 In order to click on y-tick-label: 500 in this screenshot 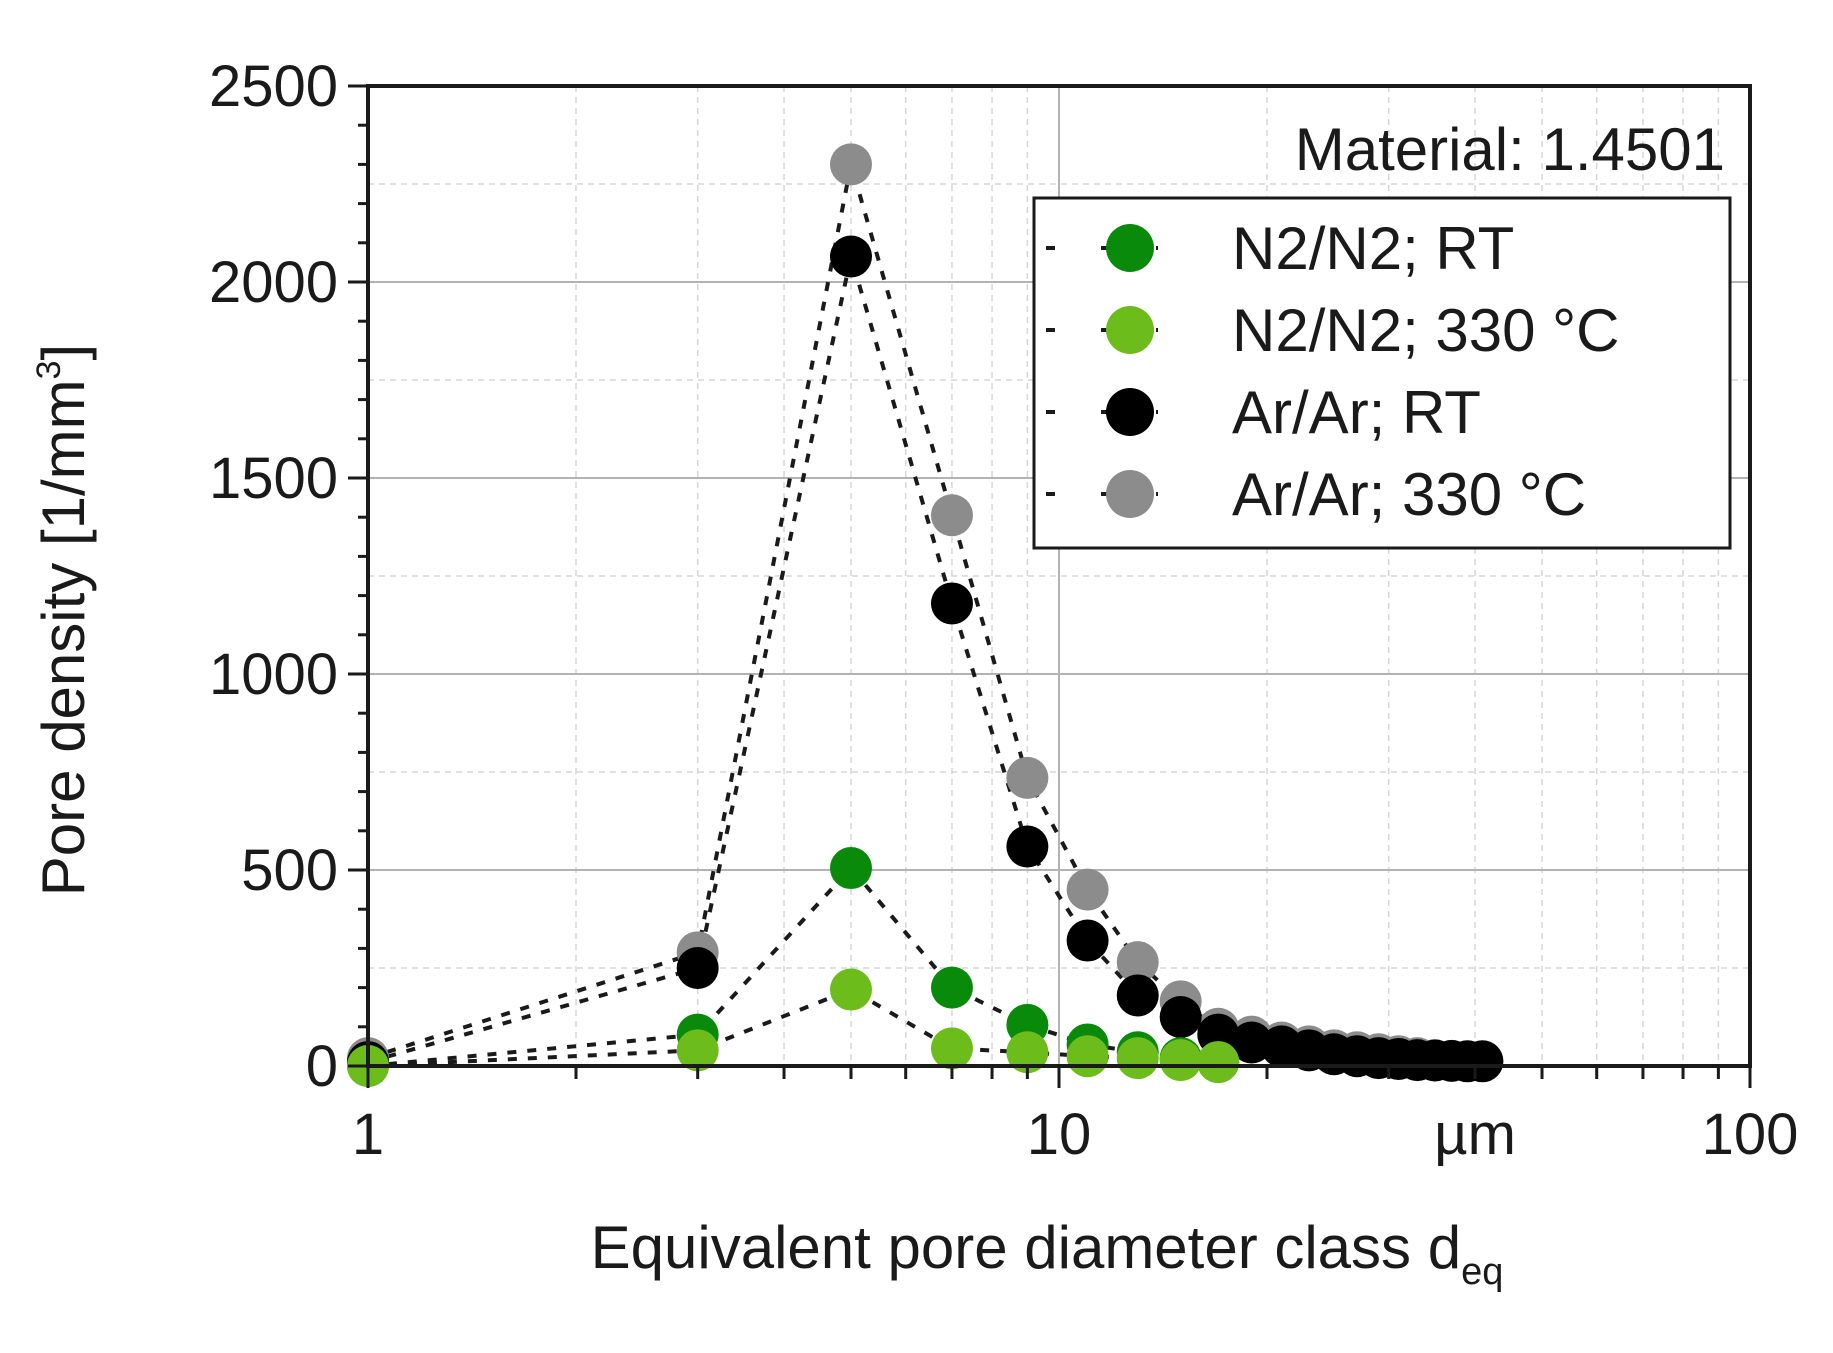, I will do `click(289, 870)`.